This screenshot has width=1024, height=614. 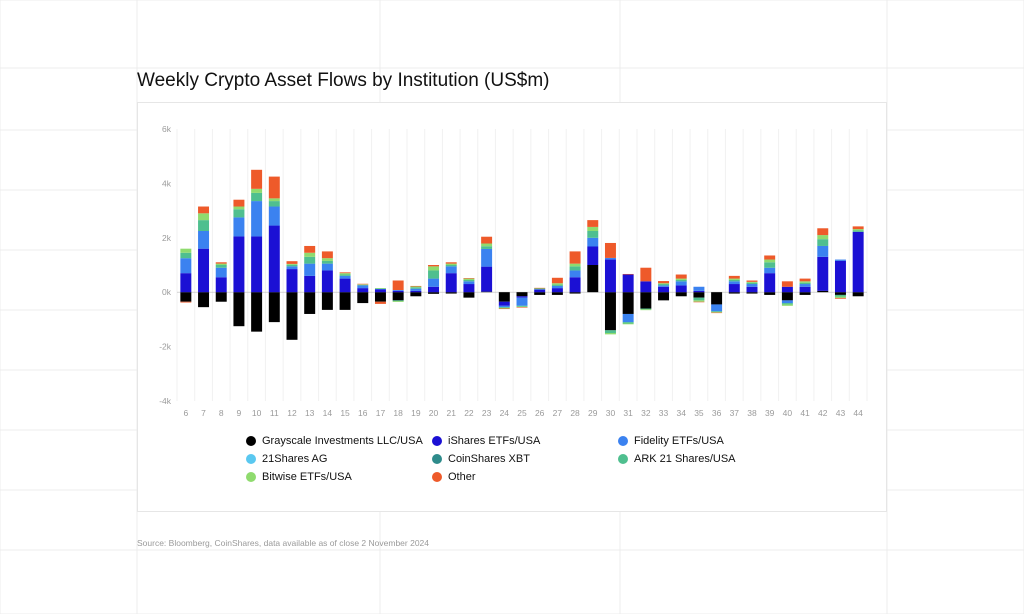 What do you see at coordinates (274, 413) in the screenshot?
I see `x-tick-label: 11` at bounding box center [274, 413].